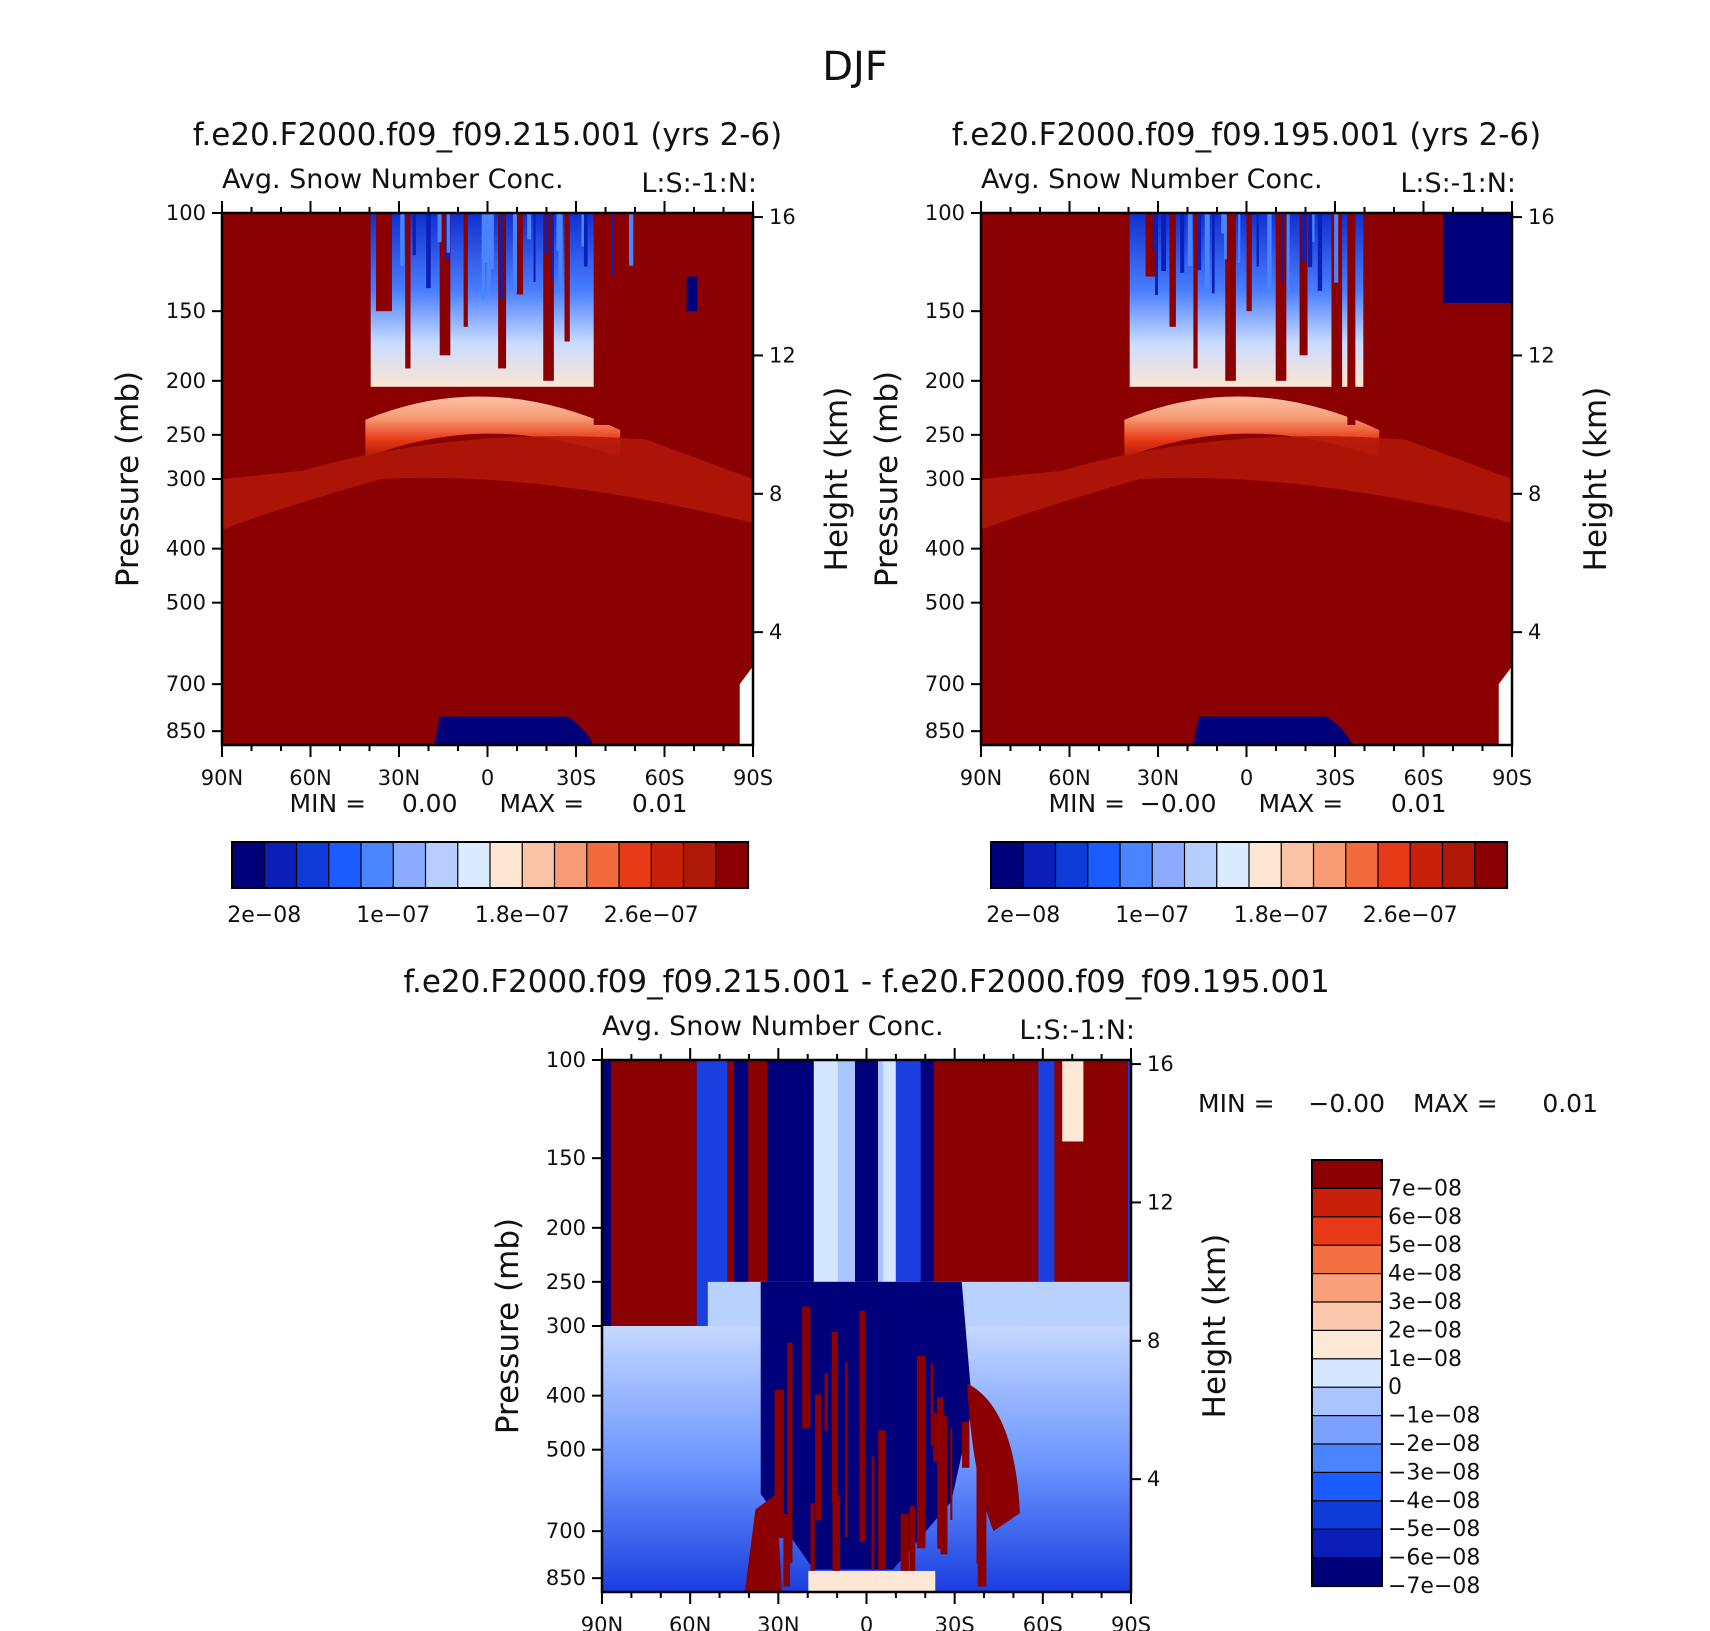 The height and width of the screenshot is (1631, 1710). I want to click on colorbar-label: −4e−08, so click(1434, 1501).